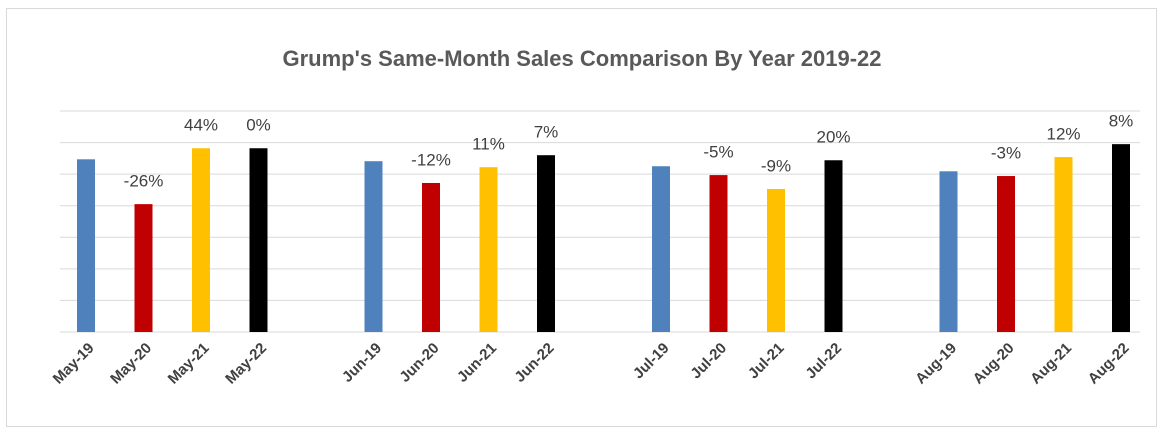 The width and height of the screenshot is (1165, 438). Describe the element at coordinates (258, 125) in the screenshot. I see `bar-label: 0%` at that location.